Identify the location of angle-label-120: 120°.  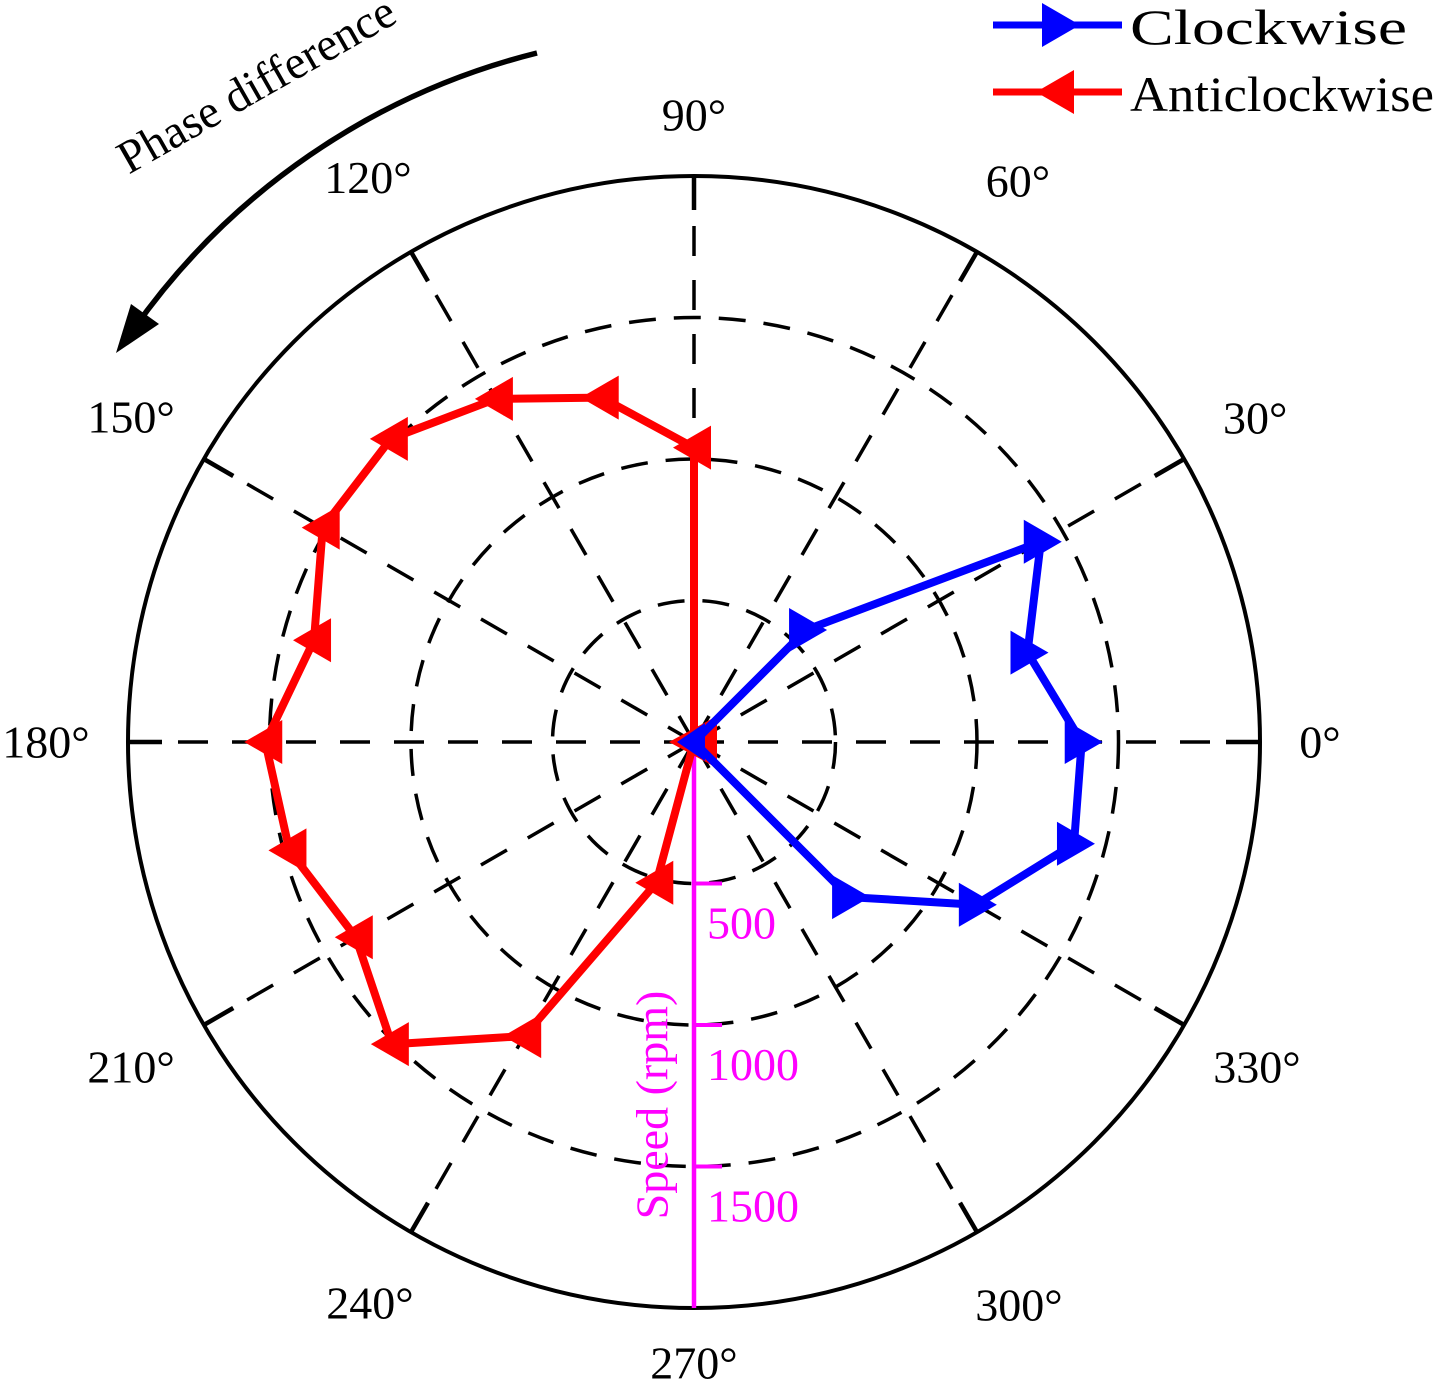
(367, 177).